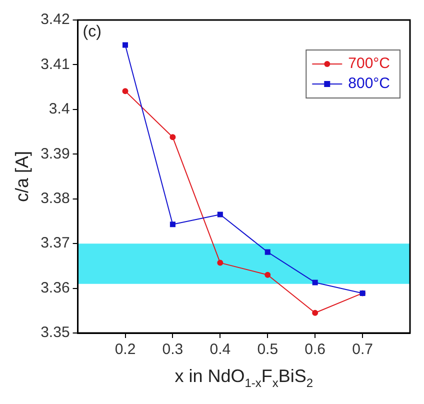  Describe the element at coordinates (59, 109) in the screenshot. I see `y-tick-label: 3.4` at that location.